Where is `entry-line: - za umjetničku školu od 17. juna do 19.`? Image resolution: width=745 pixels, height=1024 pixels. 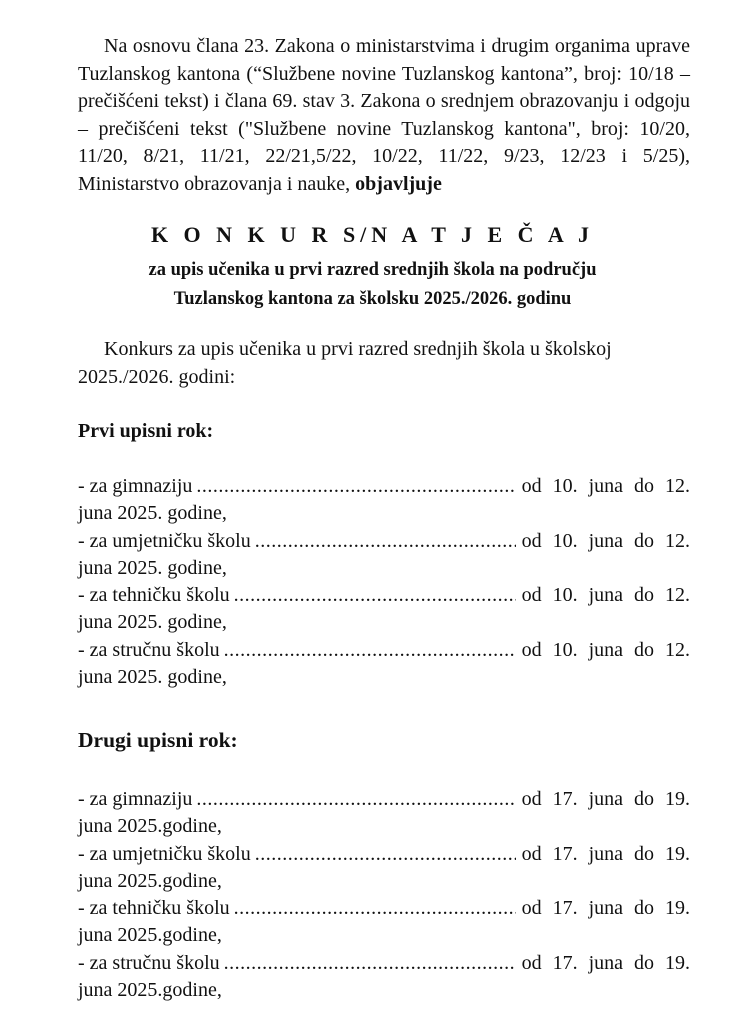
entry-line: - za umjetničku školu od 17. juna do 19. is located at coordinates (384, 854).